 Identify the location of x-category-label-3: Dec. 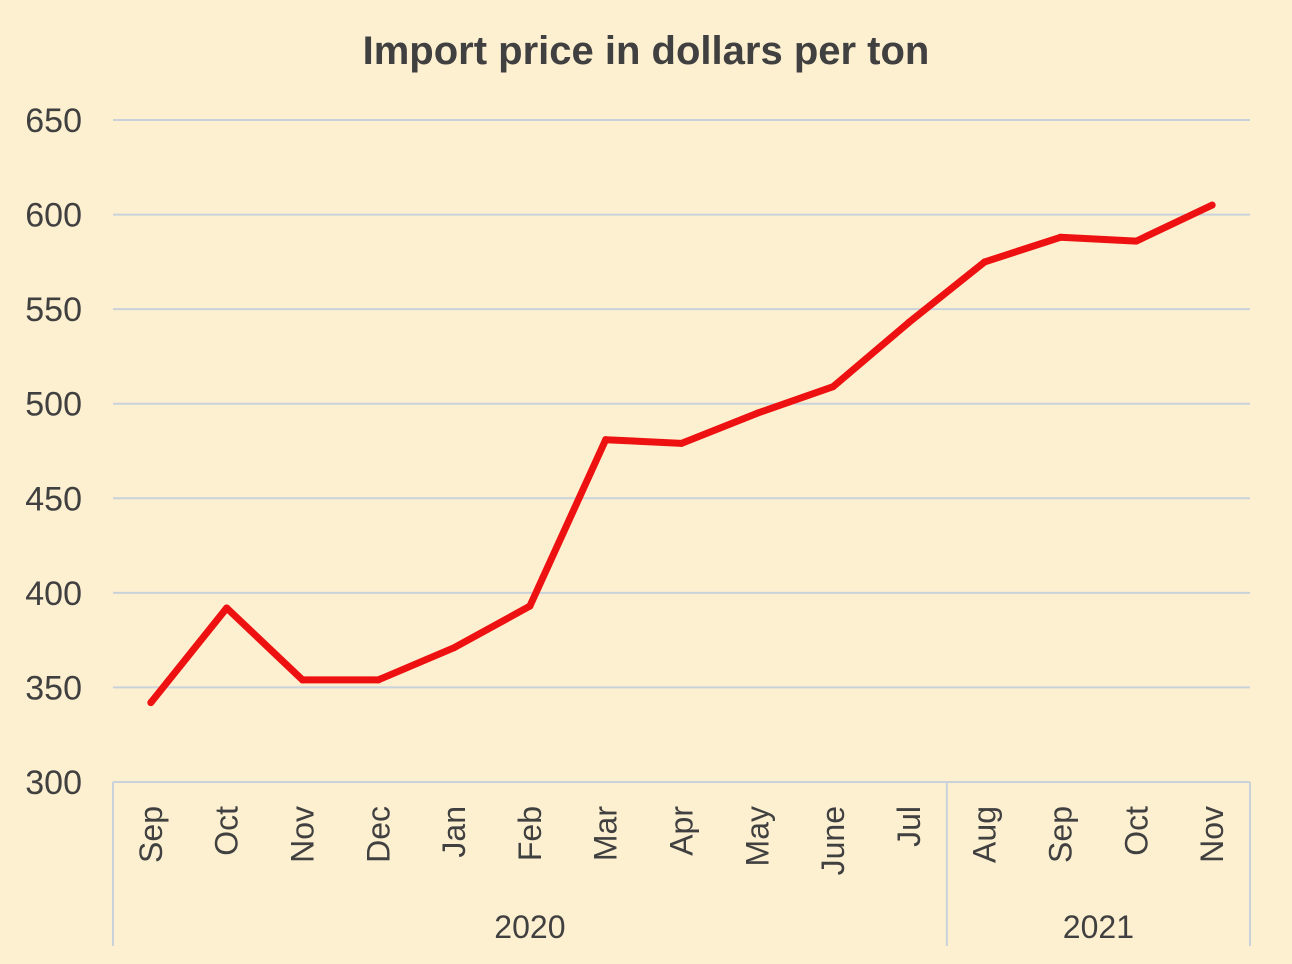
(378, 834).